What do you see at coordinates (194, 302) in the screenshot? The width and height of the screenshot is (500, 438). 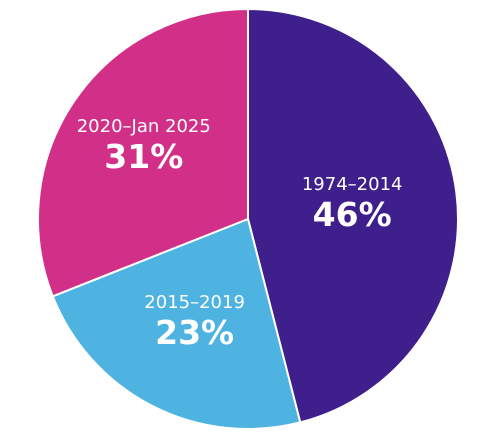 I see `slice-label-2: 2015–2019` at bounding box center [194, 302].